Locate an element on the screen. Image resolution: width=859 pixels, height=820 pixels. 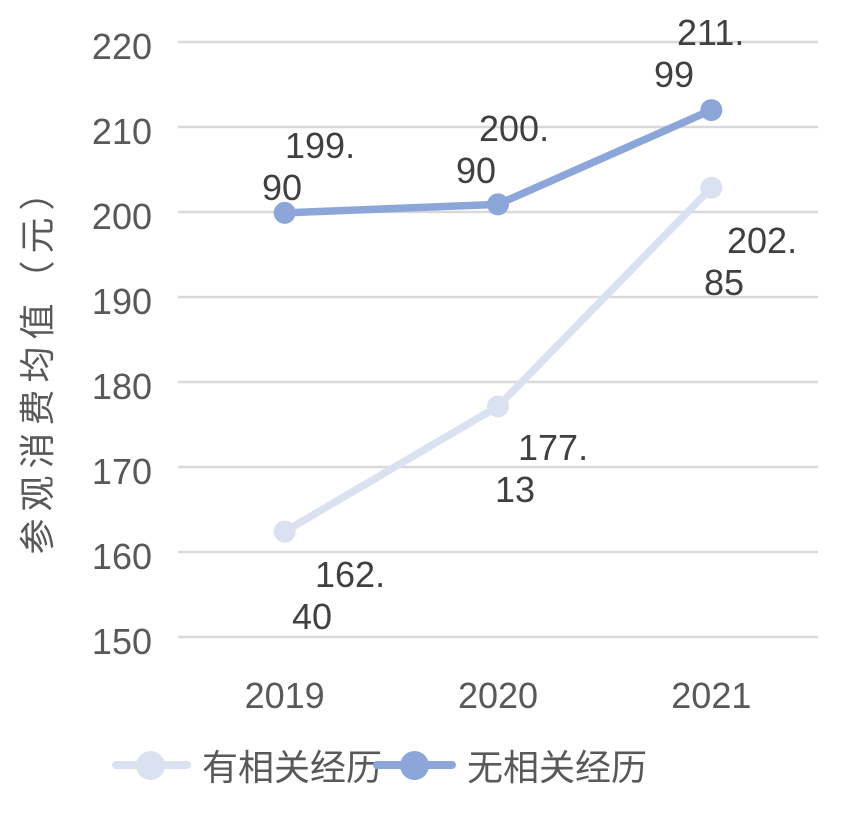
data-label: 199. 90 is located at coordinates (308, 167).